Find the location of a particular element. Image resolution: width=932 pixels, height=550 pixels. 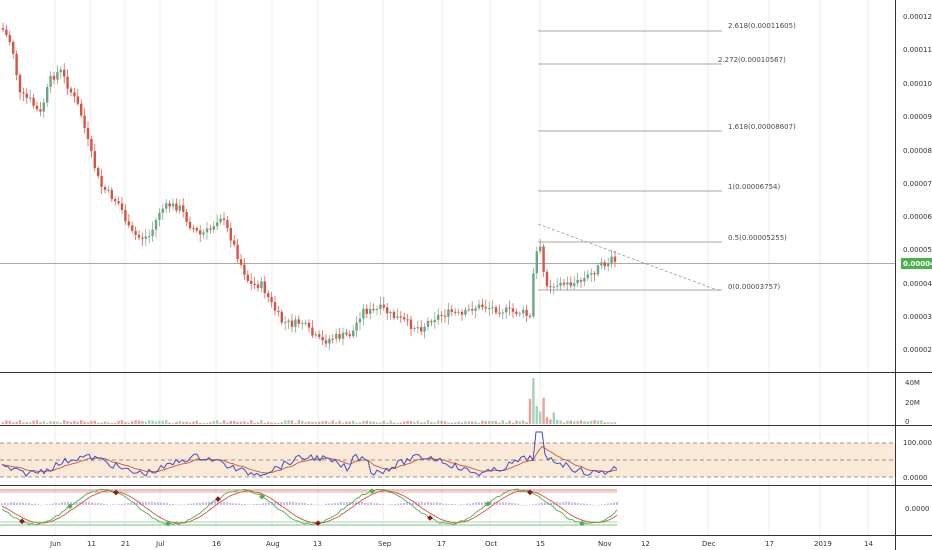

volume-axis: 40M 20M 0 is located at coordinates (912, 402).